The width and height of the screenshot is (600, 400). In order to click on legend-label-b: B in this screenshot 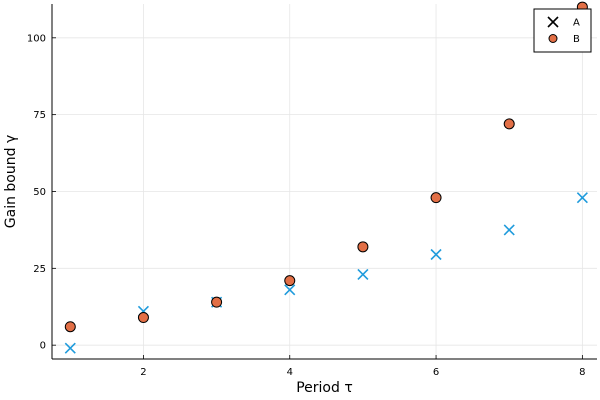, I will do `click(576, 39)`.